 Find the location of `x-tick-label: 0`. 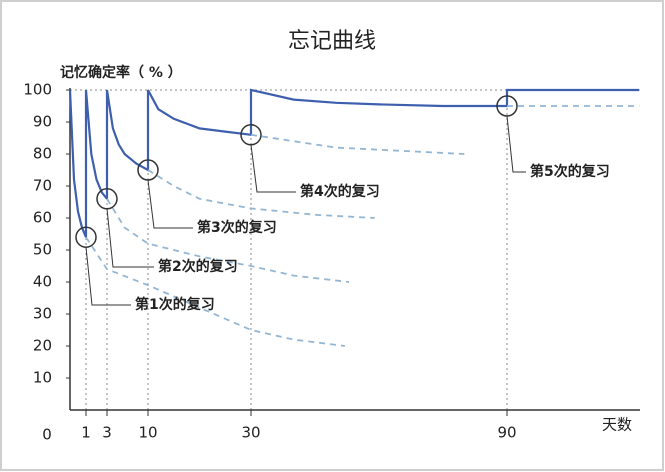

x-tick-label: 0 is located at coordinates (47, 435).